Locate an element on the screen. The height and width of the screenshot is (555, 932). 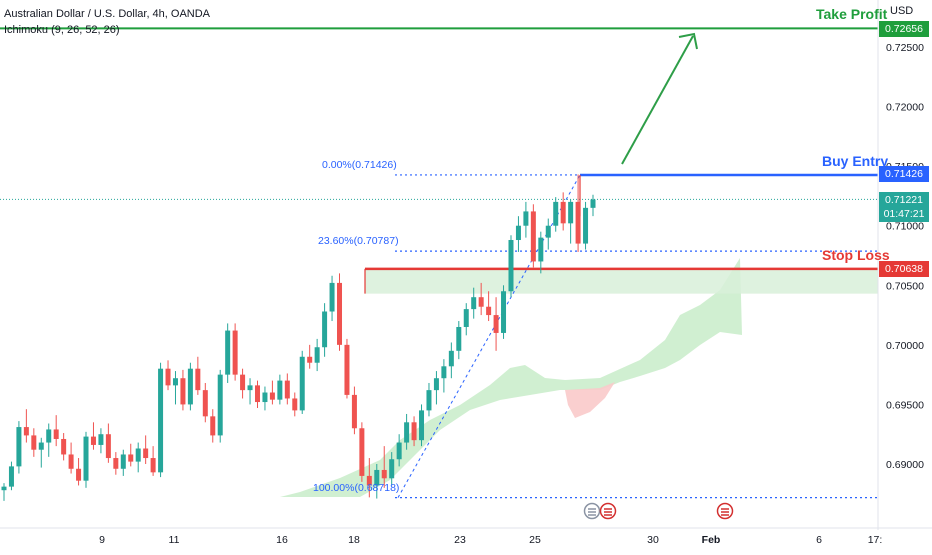
time-axis: 9 11 16 18 23 25 30 Feb 6 17: is located at coordinates (466, 536).